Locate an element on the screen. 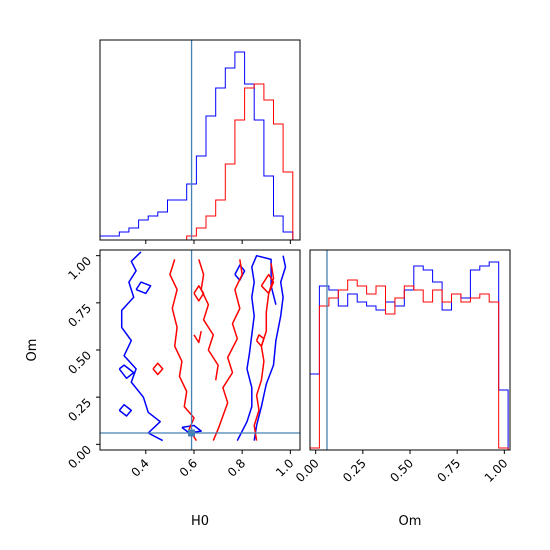  hist-h0-blue-series is located at coordinates (197, 145).